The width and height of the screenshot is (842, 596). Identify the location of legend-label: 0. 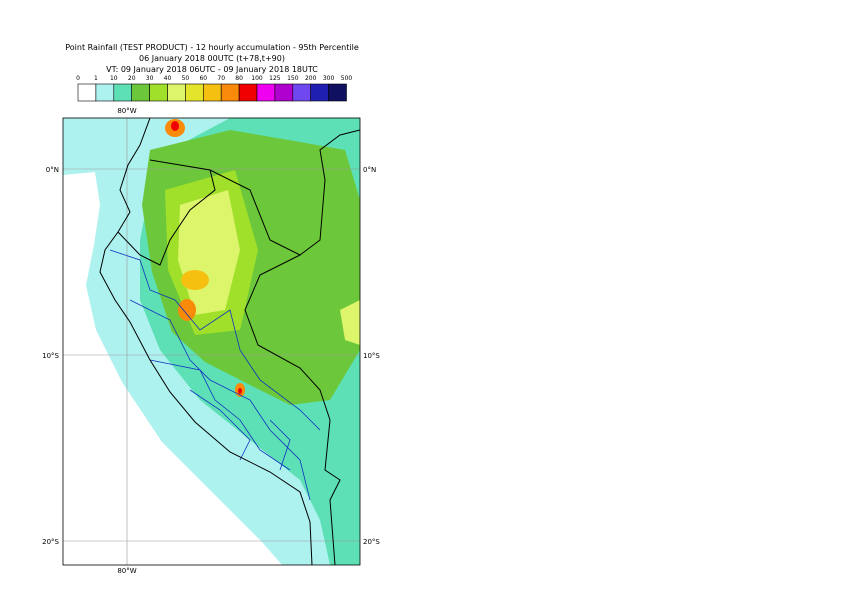
(78, 78).